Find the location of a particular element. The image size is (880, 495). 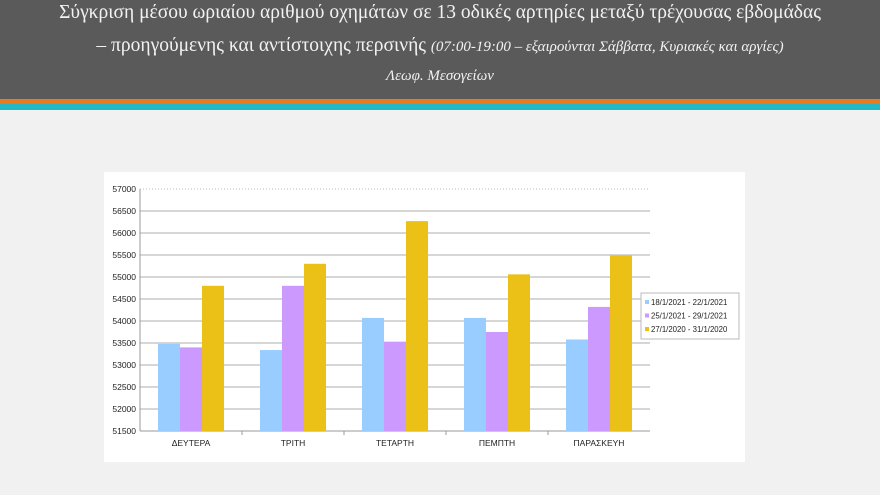

y-tick-label: 55000 is located at coordinates (124, 277).